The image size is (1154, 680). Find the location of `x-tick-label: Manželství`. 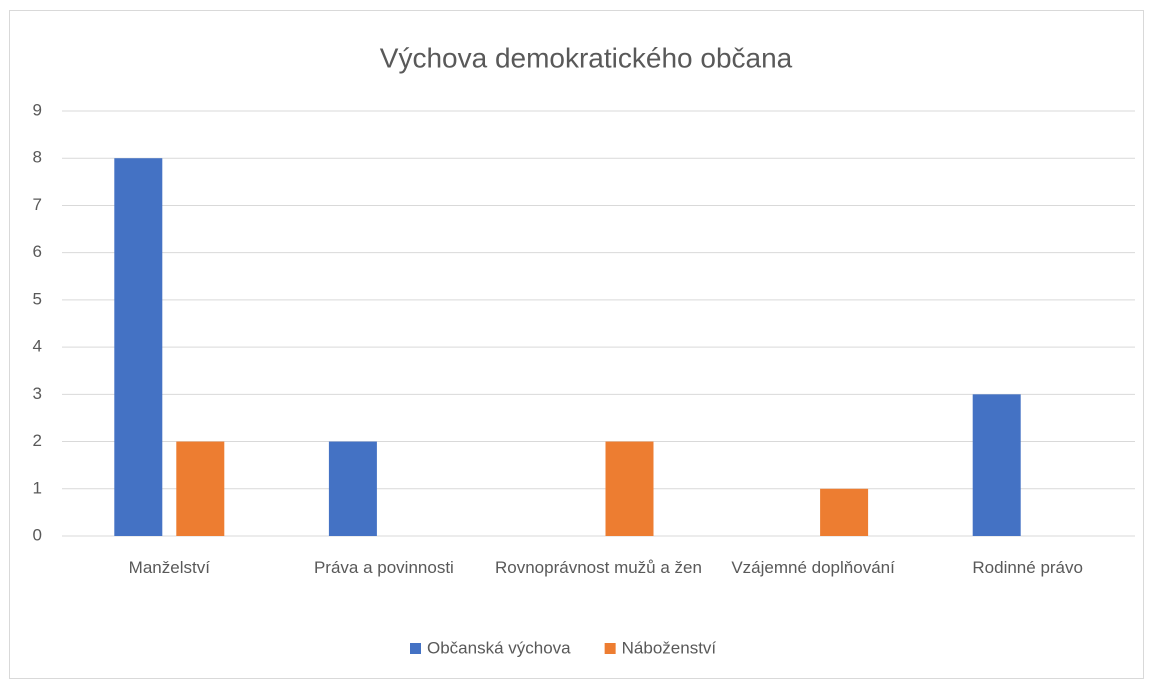

x-tick-label: Manželství is located at coordinates (169, 567).